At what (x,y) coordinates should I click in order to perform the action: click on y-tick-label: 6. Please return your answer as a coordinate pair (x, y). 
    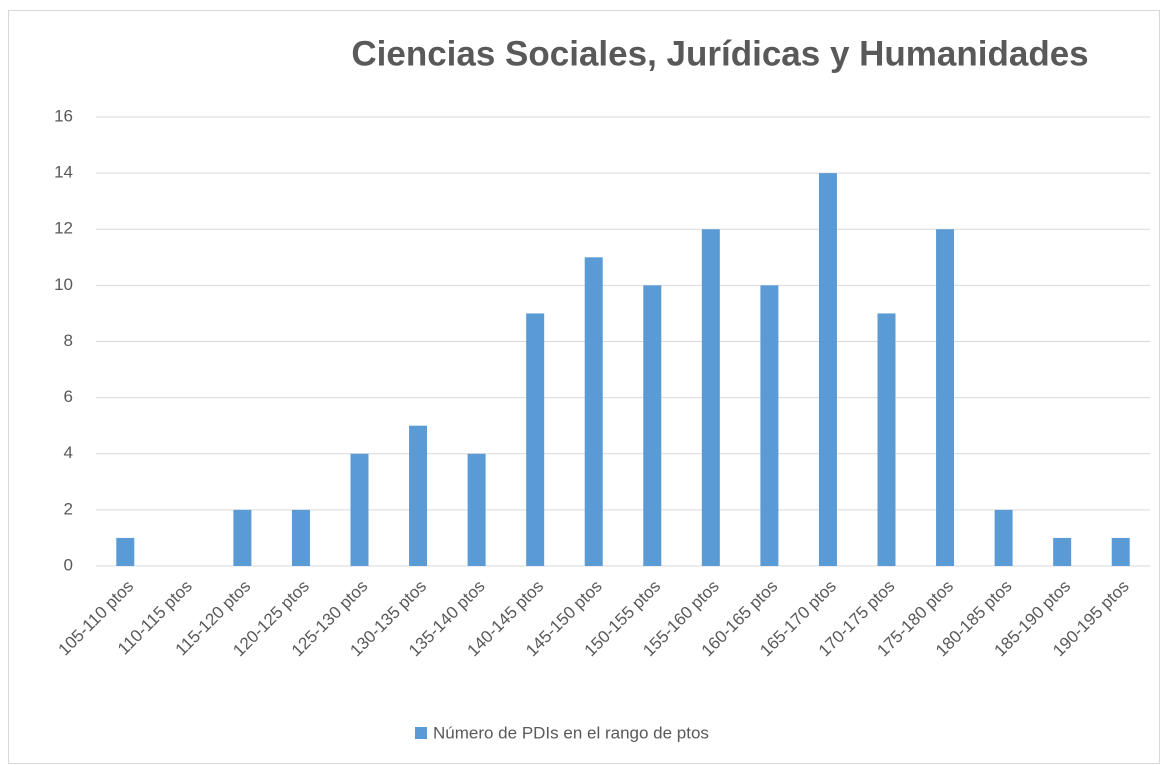
    Looking at the image, I should click on (68, 396).